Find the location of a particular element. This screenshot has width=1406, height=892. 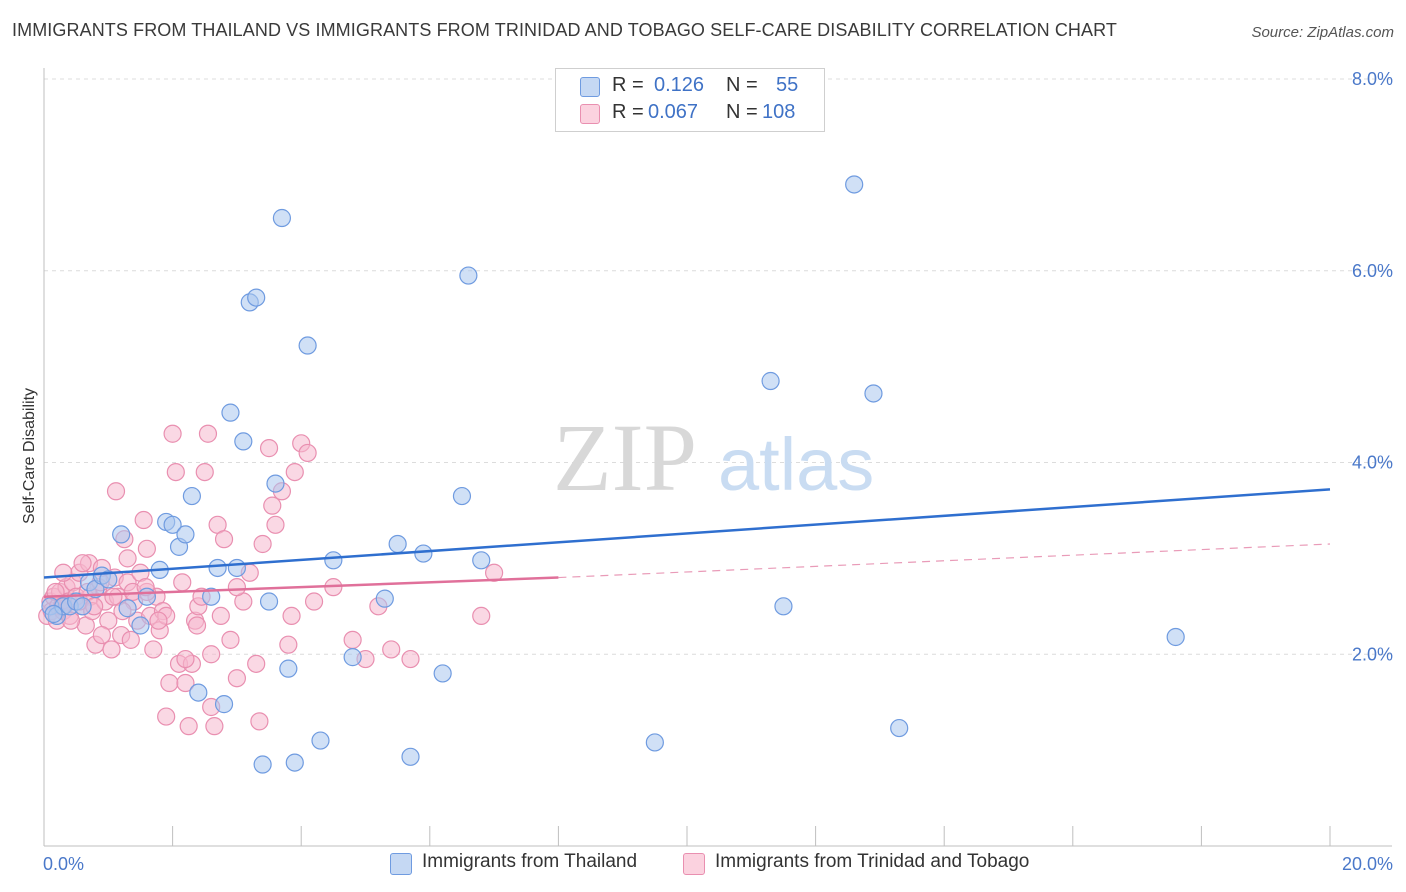

x-ticks is located at coordinates (687, 836).